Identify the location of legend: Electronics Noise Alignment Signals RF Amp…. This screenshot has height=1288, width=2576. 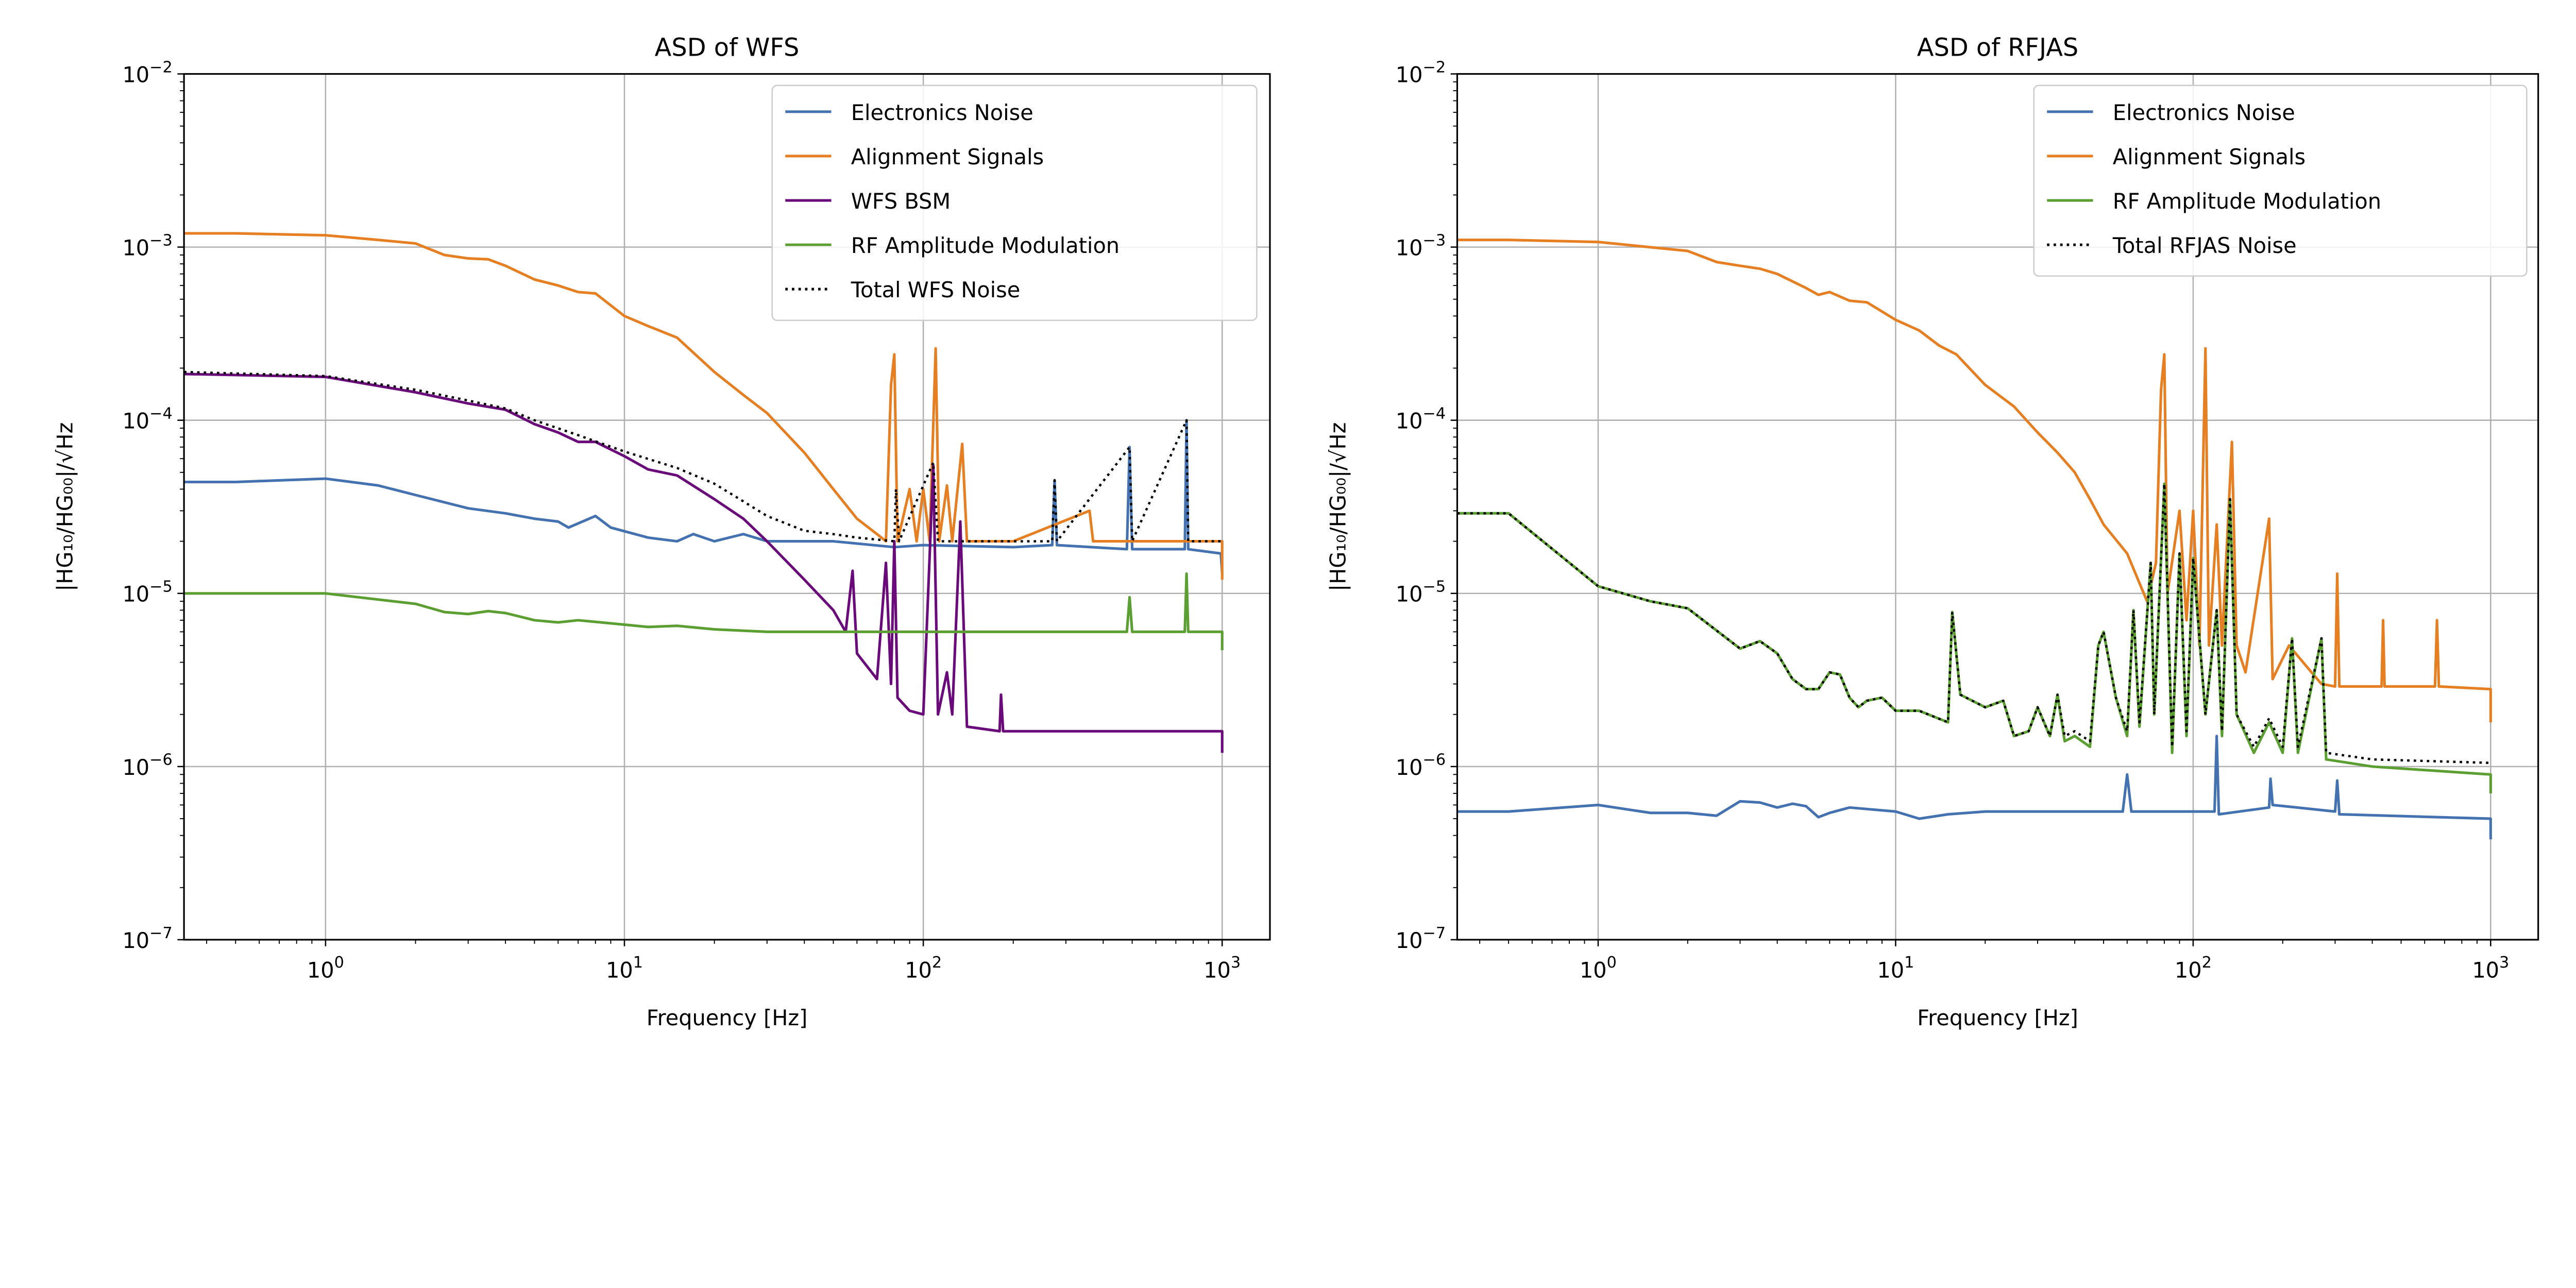
(2280, 180).